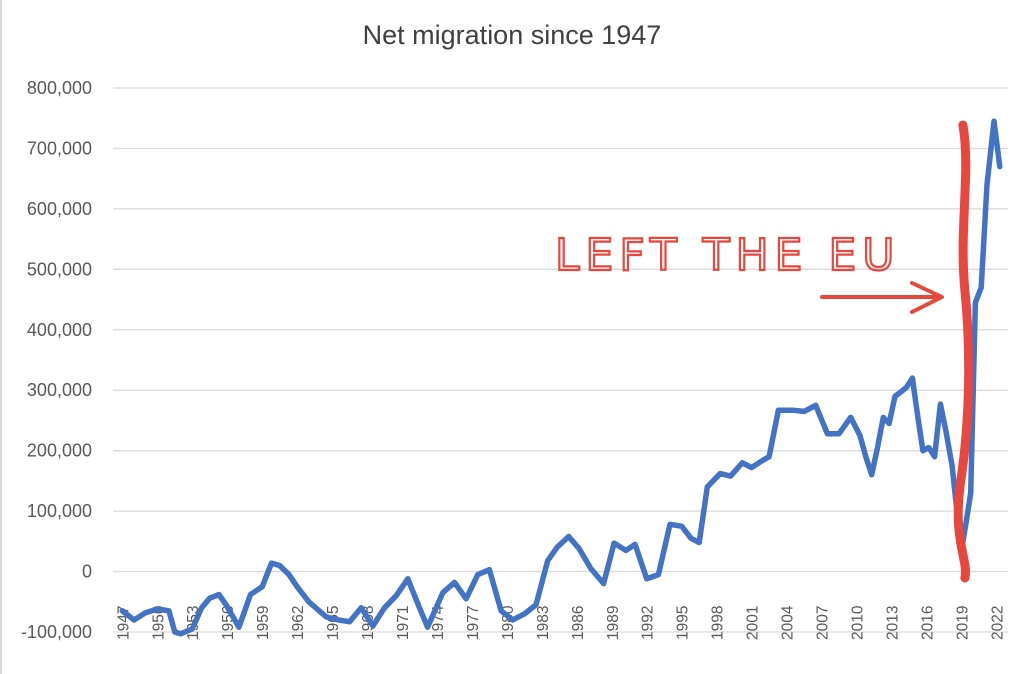  What do you see at coordinates (788, 622) in the screenshot?
I see `x-tick-label: 2004` at bounding box center [788, 622].